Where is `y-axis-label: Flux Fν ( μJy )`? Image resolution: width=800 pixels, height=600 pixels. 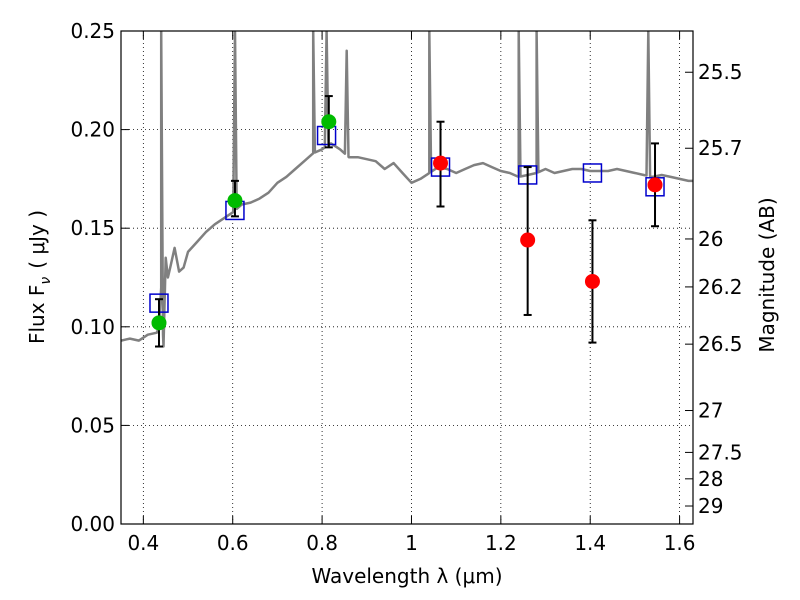
y-axis-label: Flux Fν ( μJy ) is located at coordinates (39, 277).